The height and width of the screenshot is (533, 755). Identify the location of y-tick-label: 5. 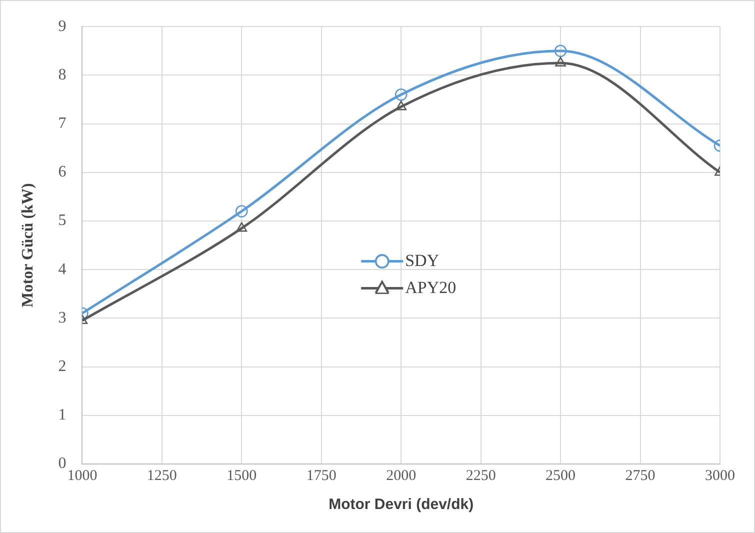
(62, 221).